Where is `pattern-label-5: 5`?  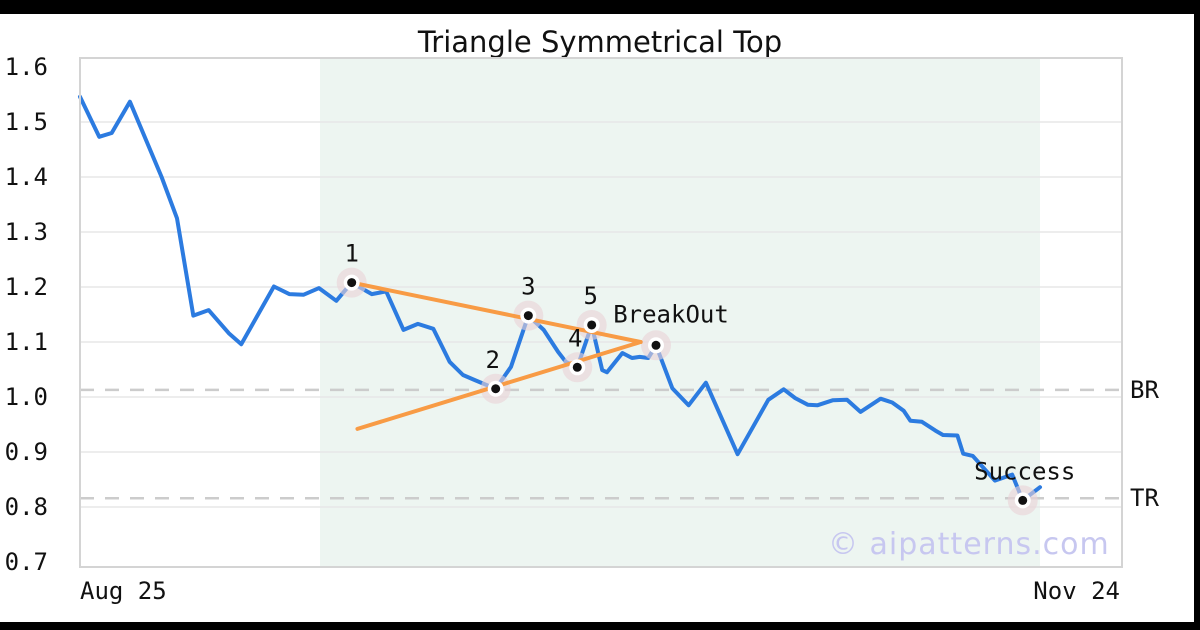 pattern-label-5: 5 is located at coordinates (590, 296).